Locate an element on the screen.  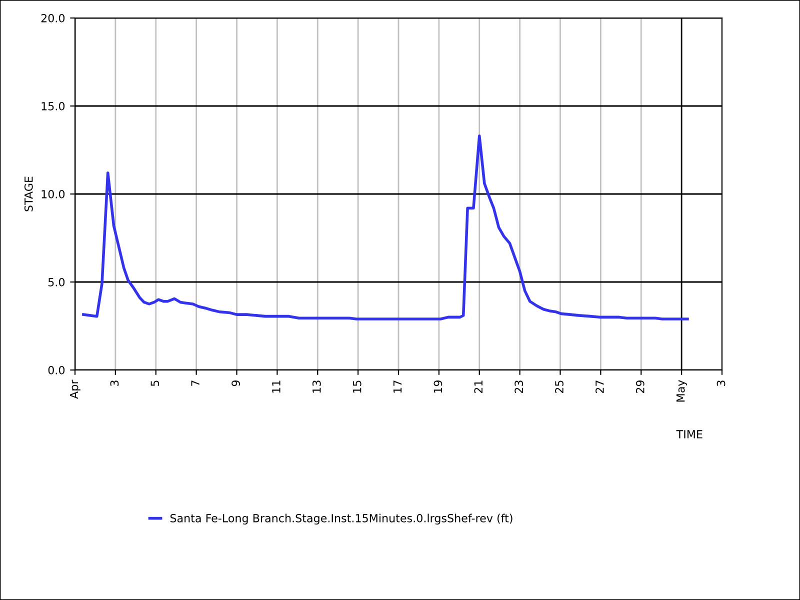
legend-label: Santa Fe-Long Branch.Stage.Inst.15Minutes.0.lrgsShef-rev (ft) is located at coordinates (341, 519).